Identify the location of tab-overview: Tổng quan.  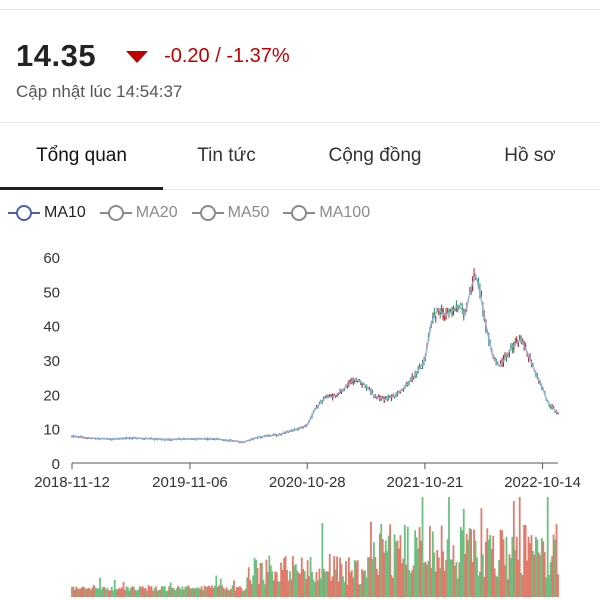
(81, 156).